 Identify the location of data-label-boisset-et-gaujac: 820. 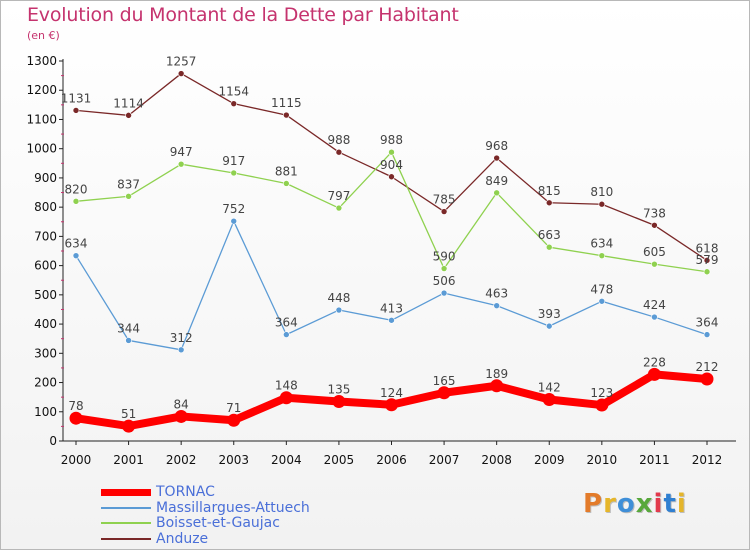
(76, 189).